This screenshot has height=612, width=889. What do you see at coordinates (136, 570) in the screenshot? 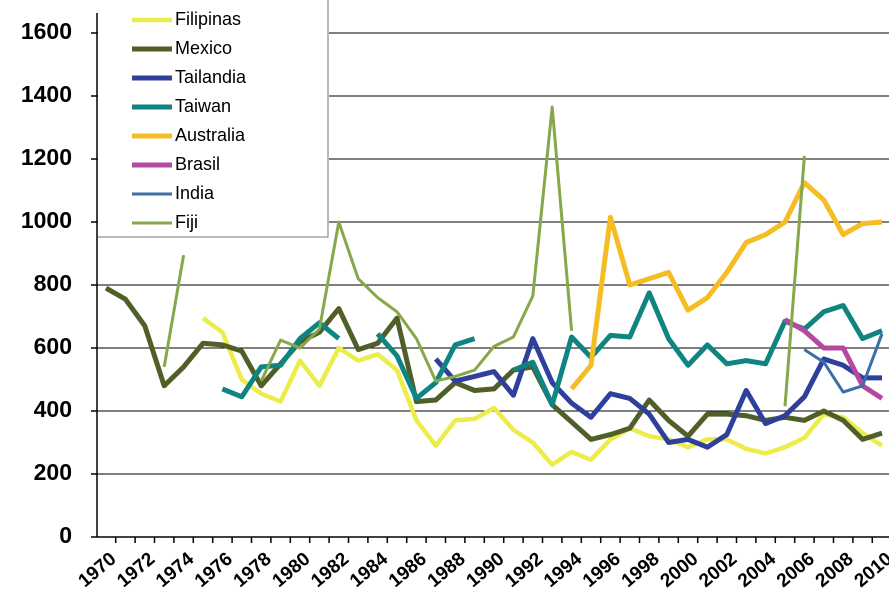
I see `x-tick-label: 1972` at bounding box center [136, 570].